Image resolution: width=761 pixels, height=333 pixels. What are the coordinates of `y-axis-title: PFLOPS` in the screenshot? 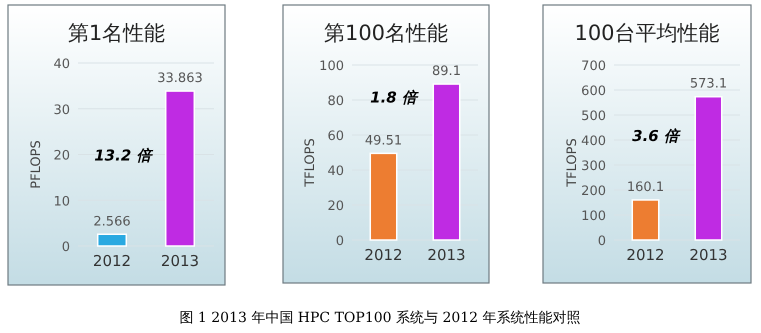 It's located at (36, 164).